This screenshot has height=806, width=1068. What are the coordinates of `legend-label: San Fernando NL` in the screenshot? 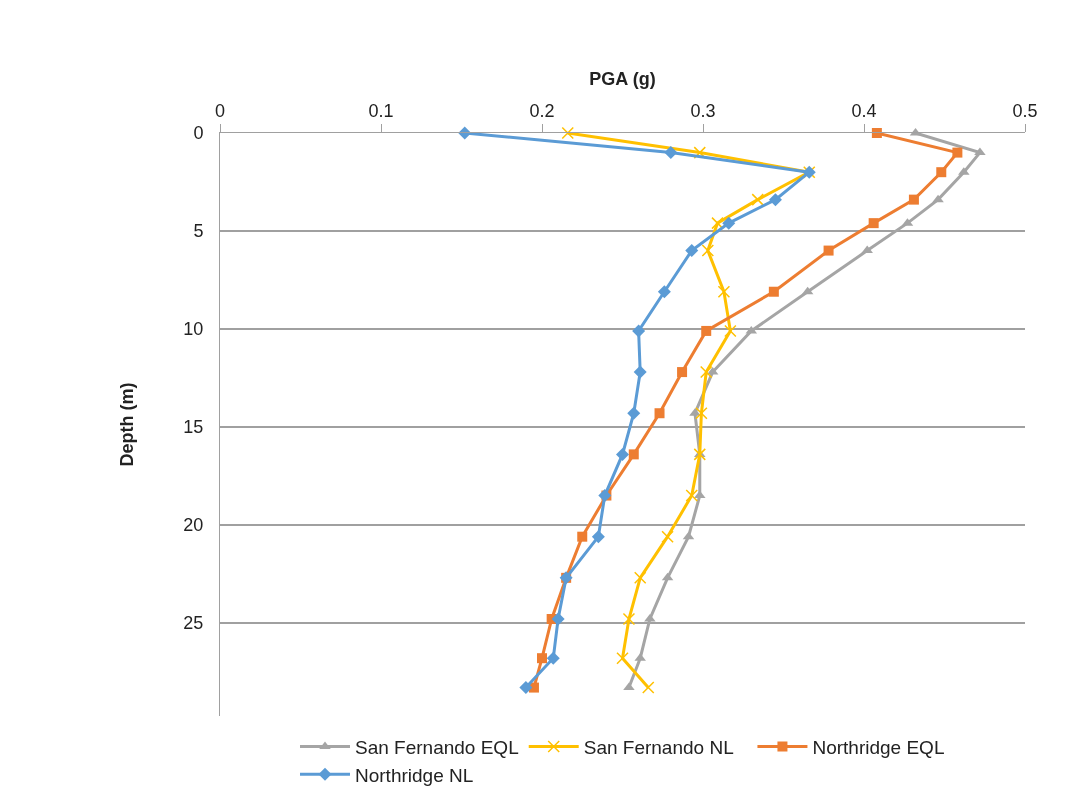 It's located at (658, 747).